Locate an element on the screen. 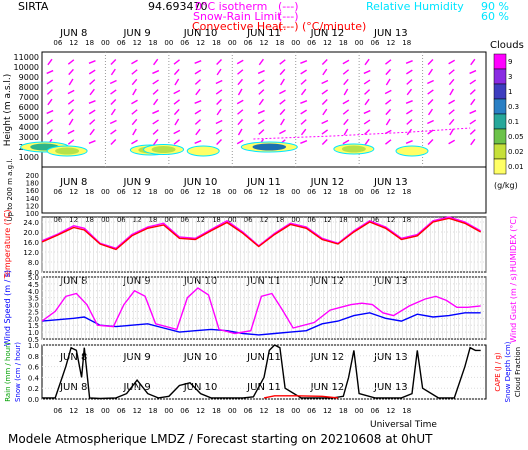  height-tick: 10000 is located at coordinates (26, 67).